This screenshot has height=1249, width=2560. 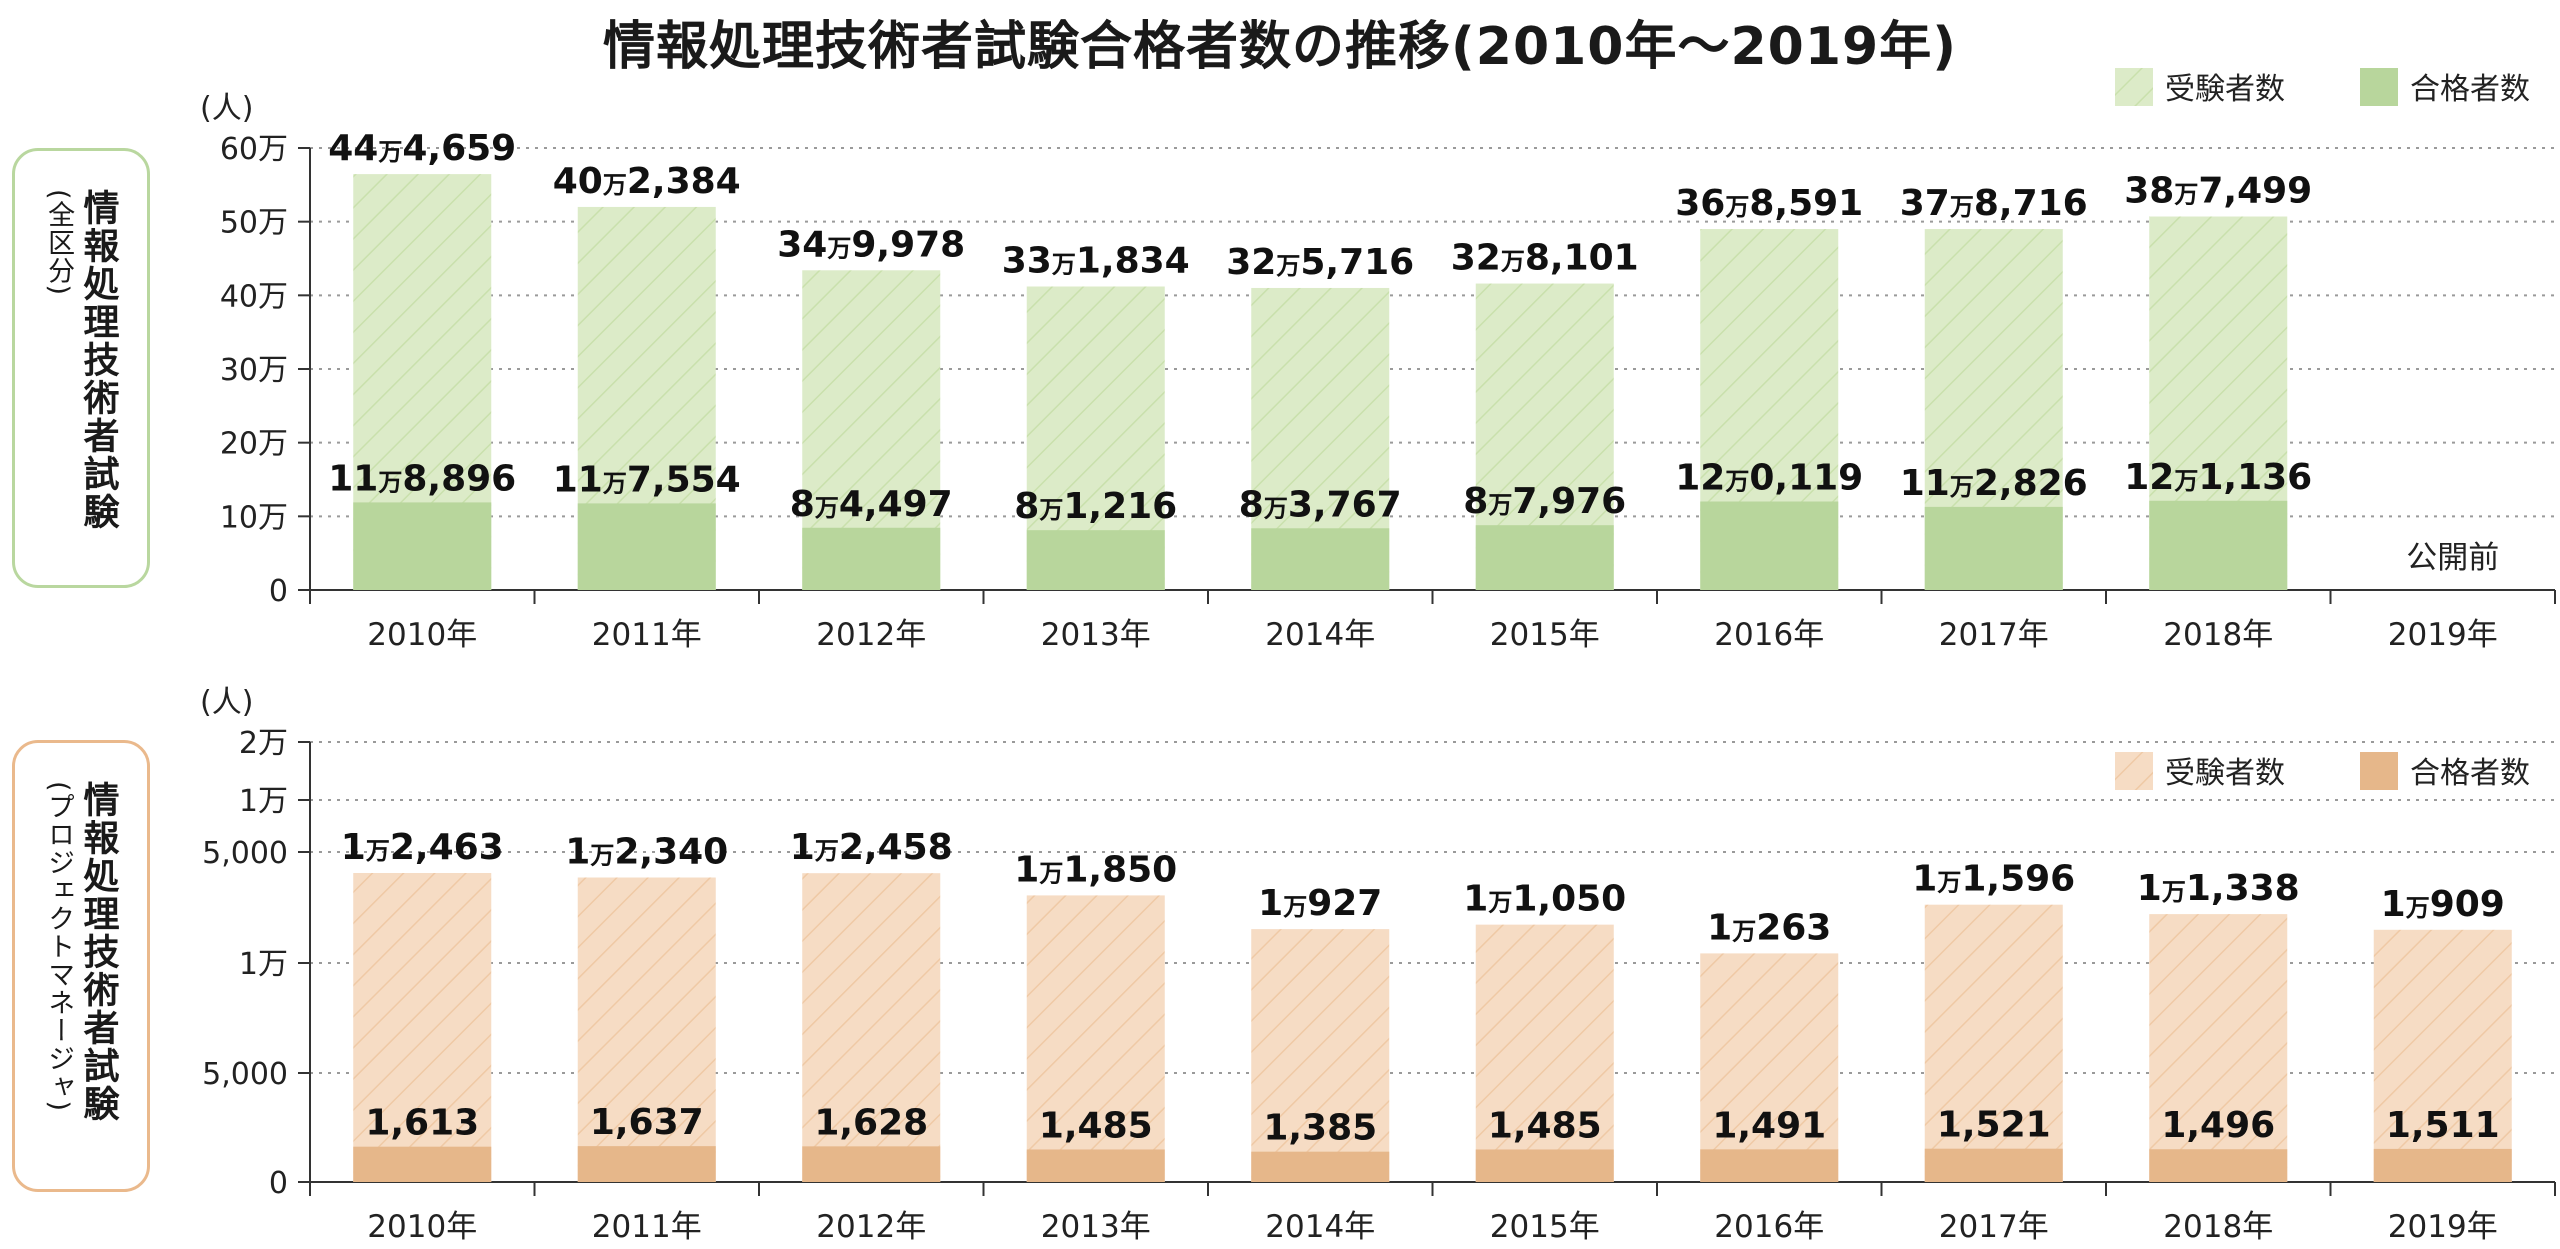 I want to click on y-tick-label: 50万, so click(x=254, y=223).